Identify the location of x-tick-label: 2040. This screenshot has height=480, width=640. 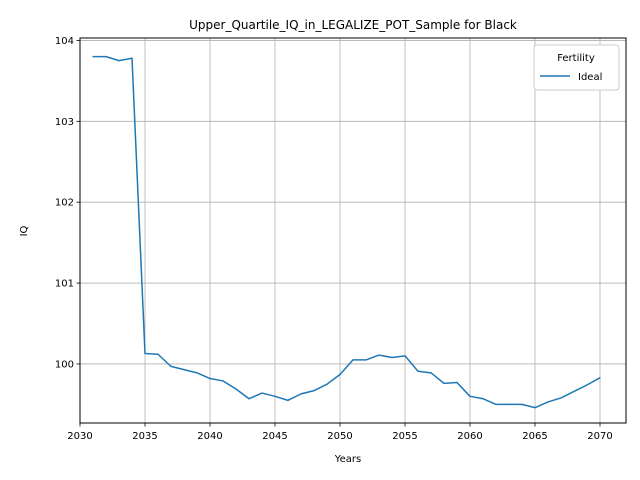
(209, 436).